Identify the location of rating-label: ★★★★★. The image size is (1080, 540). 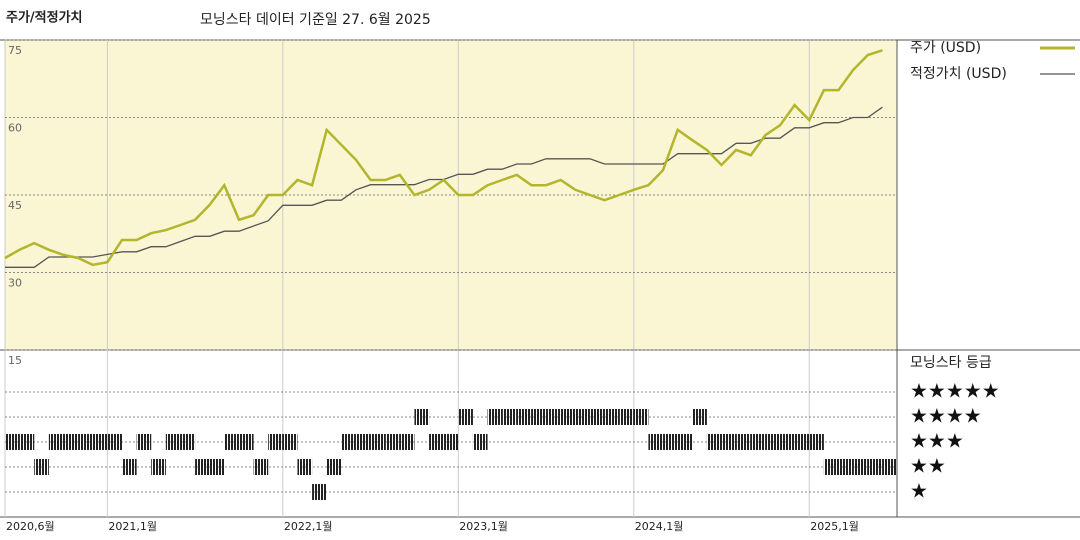
(955, 391).